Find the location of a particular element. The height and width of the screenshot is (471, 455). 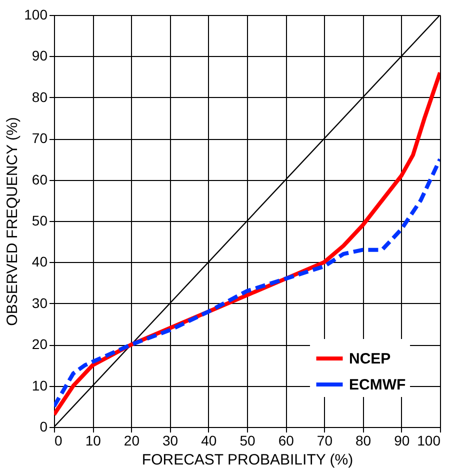

y-tick-label: 40 is located at coordinates (40, 262).